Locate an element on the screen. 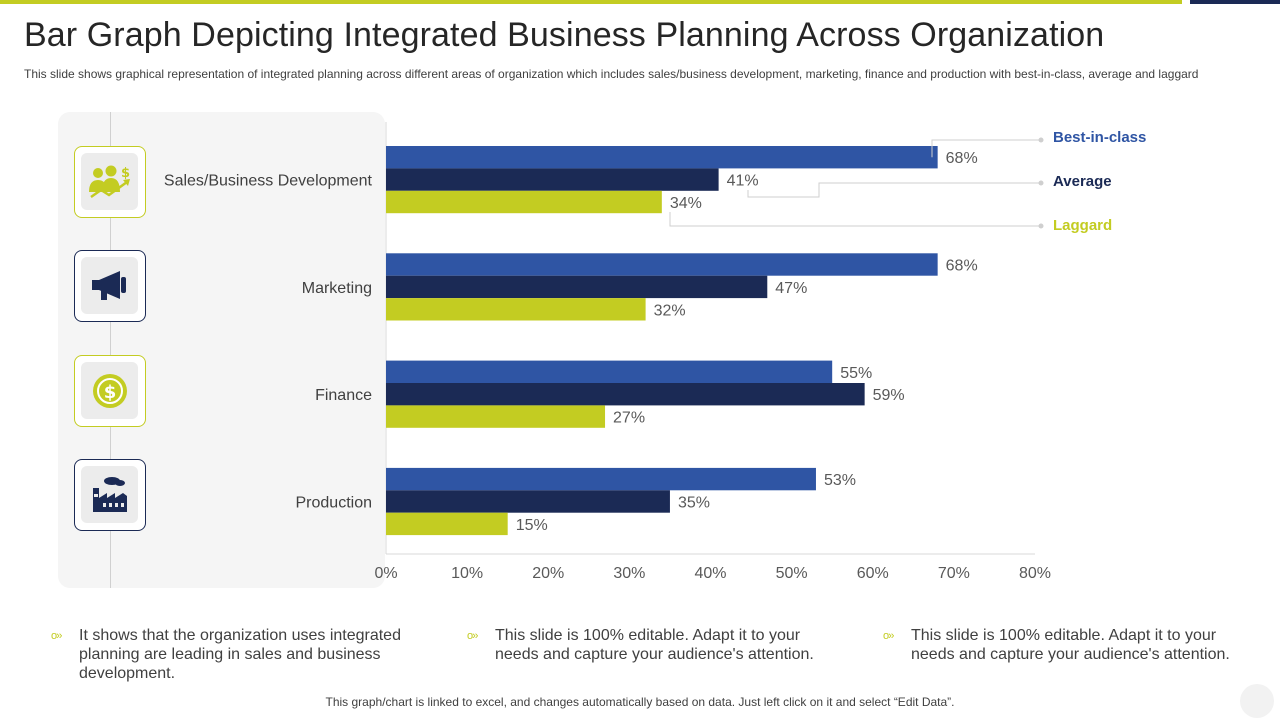  panel-divider is located at coordinates (110, 350).